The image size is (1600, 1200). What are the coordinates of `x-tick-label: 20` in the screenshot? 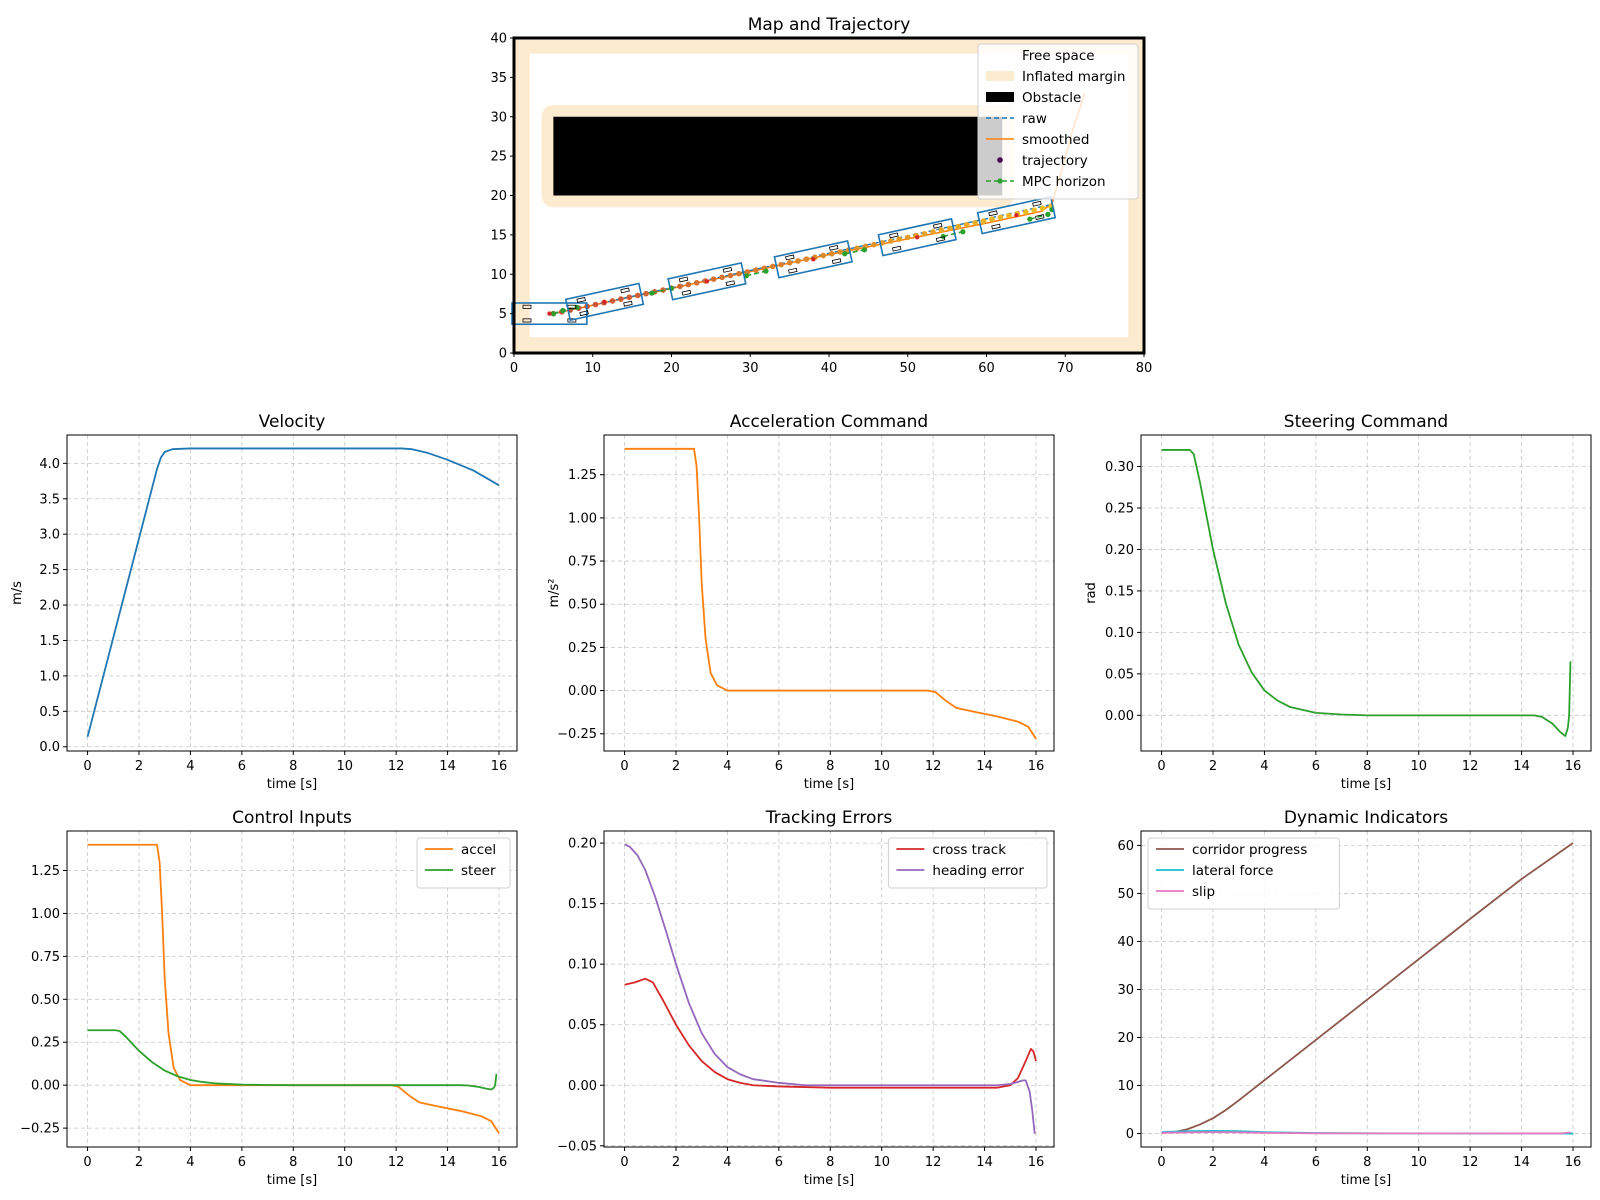 It's located at (671, 368).